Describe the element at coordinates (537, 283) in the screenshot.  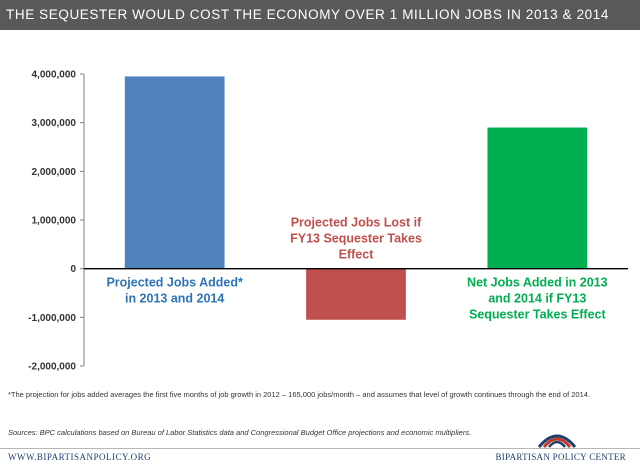
I see `bar-category-label: Net Jobs Added in 2013` at that location.